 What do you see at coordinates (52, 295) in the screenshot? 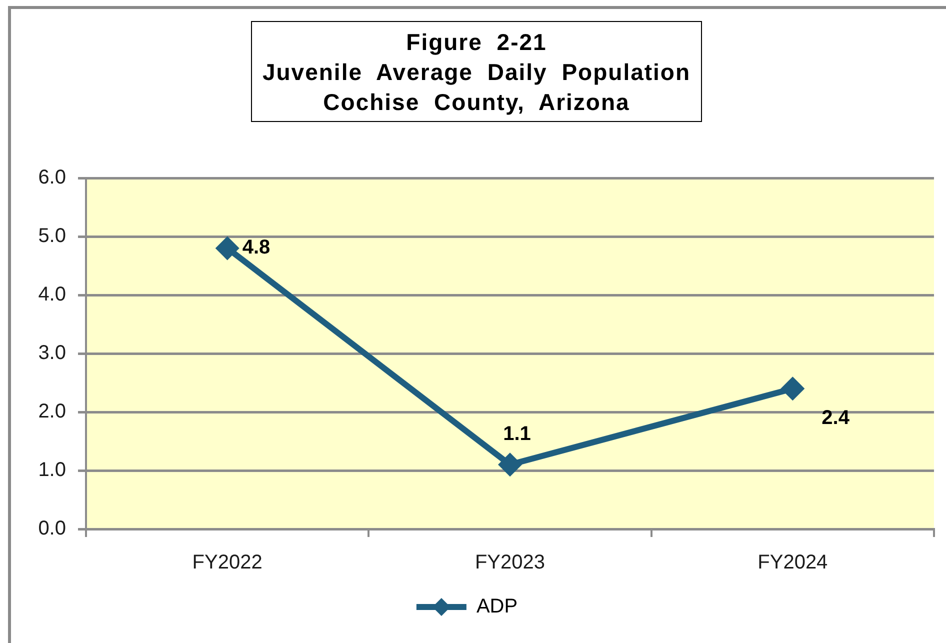
I see `y-tick-label: 4.0` at bounding box center [52, 295].